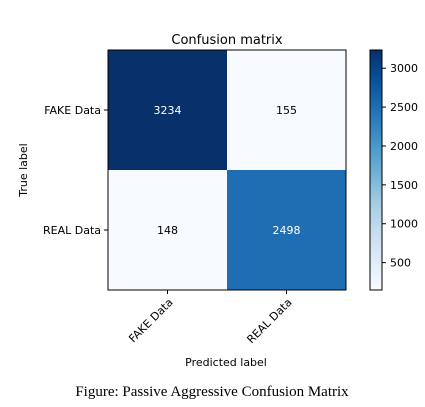 The image size is (425, 407). I want to click on cell-value-label-0-1: 155, so click(286, 110).